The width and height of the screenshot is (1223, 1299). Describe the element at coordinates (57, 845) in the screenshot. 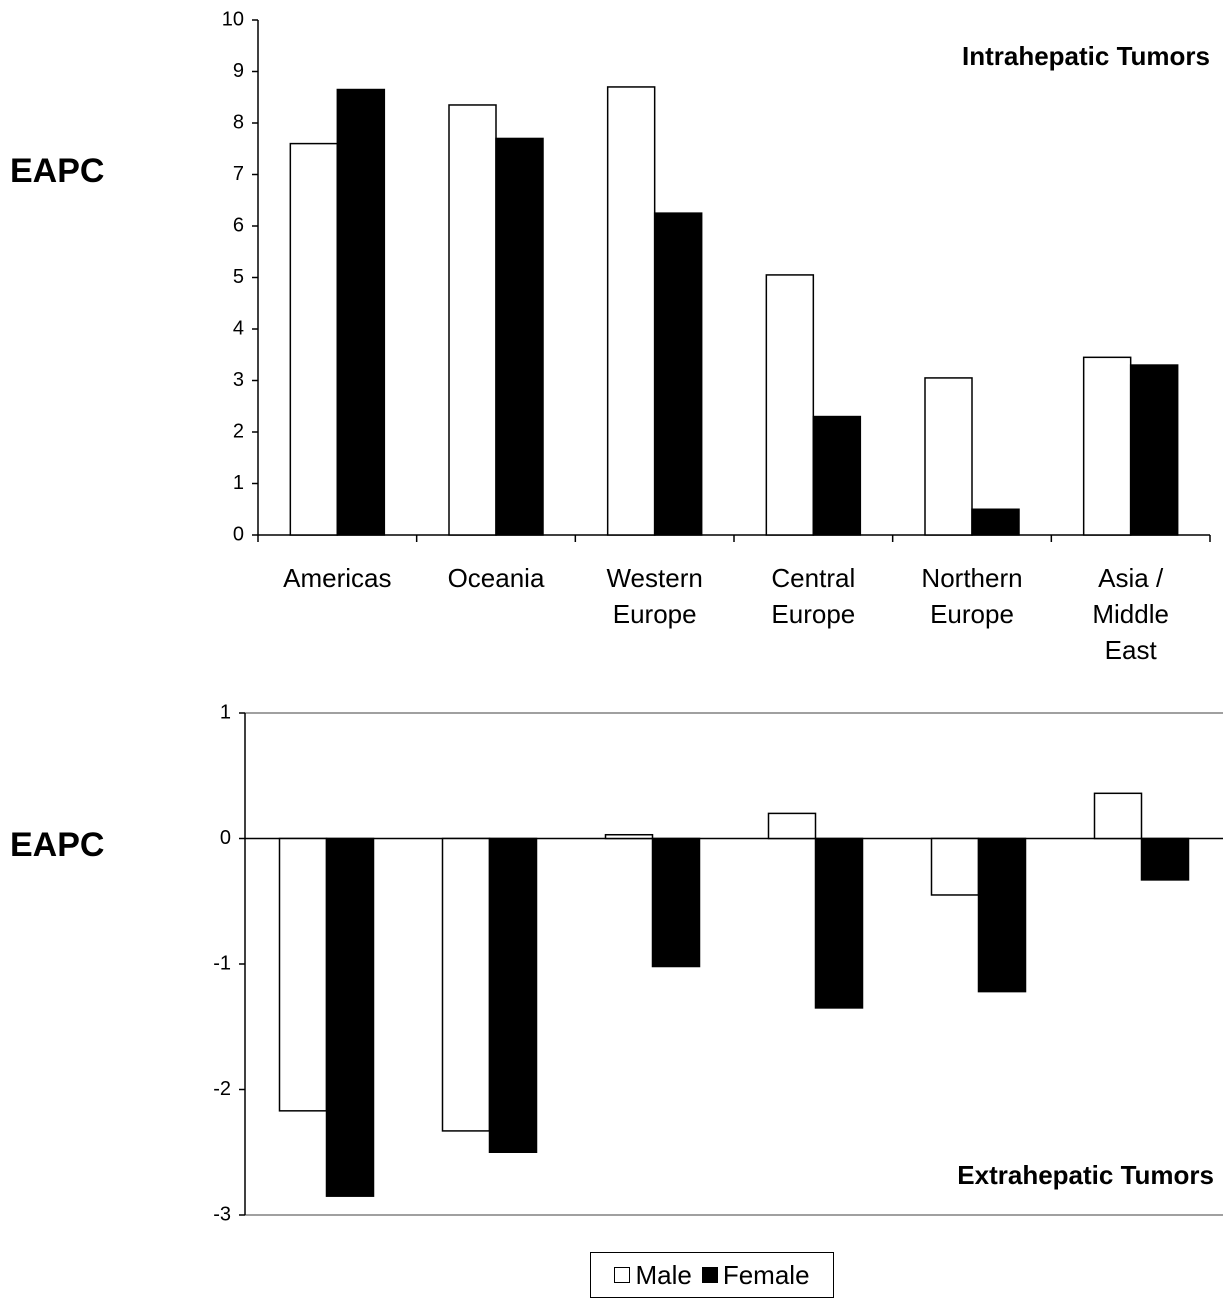

I see `chart2-ylabel: EAPC` at that location.